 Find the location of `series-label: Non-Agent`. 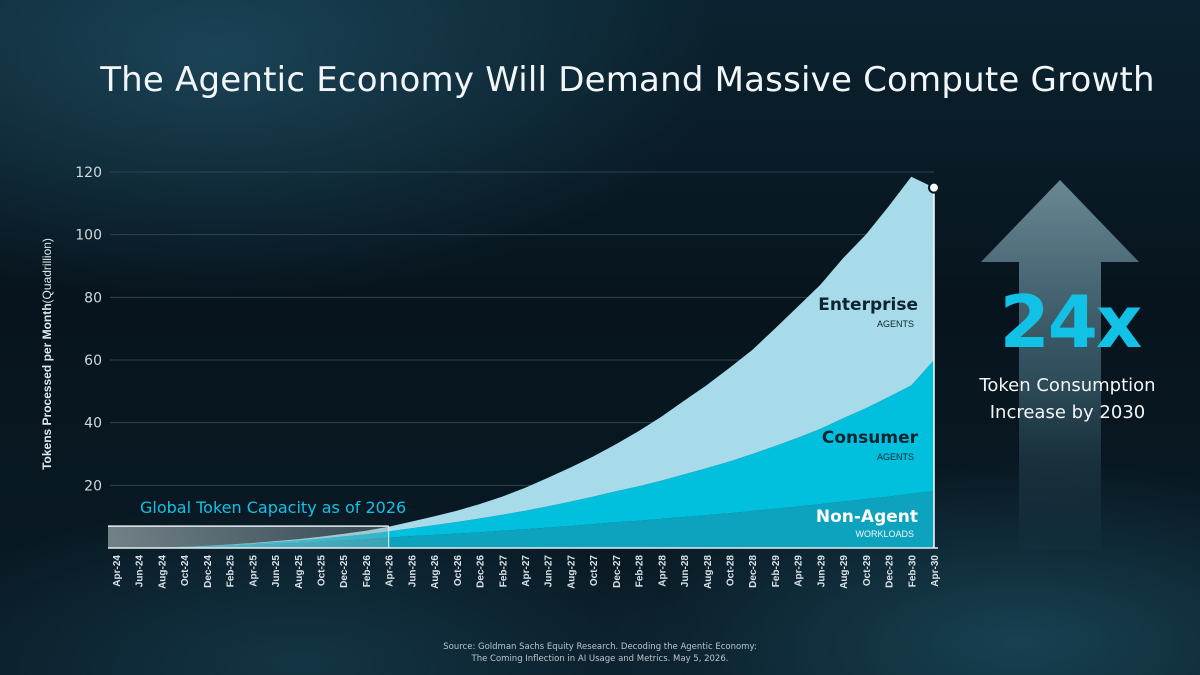

series-label: Non-Agent is located at coordinates (867, 517).